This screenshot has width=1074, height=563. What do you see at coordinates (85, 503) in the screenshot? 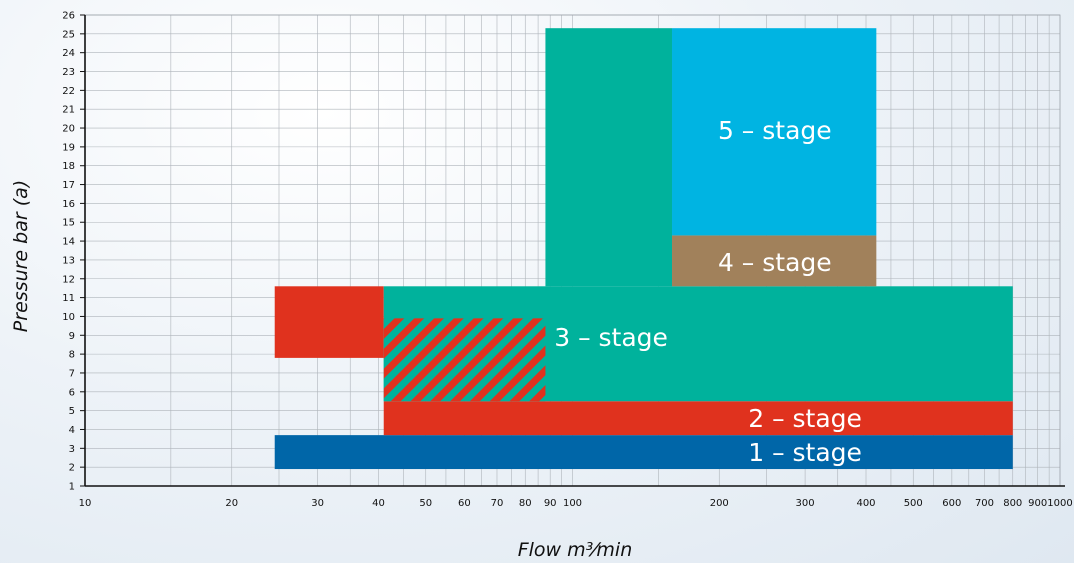
I see `x-tick-label: 10` at bounding box center [85, 503].